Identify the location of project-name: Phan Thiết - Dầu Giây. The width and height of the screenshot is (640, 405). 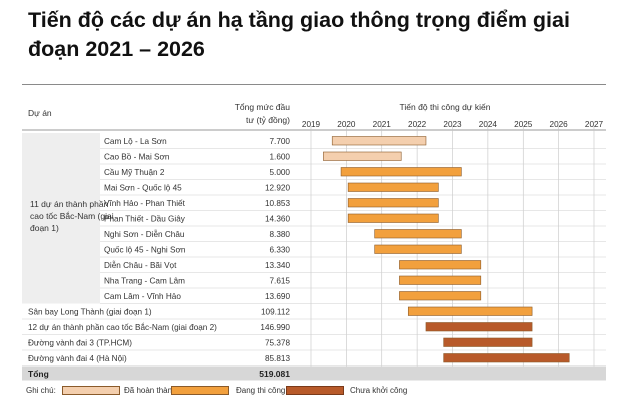
(145, 218).